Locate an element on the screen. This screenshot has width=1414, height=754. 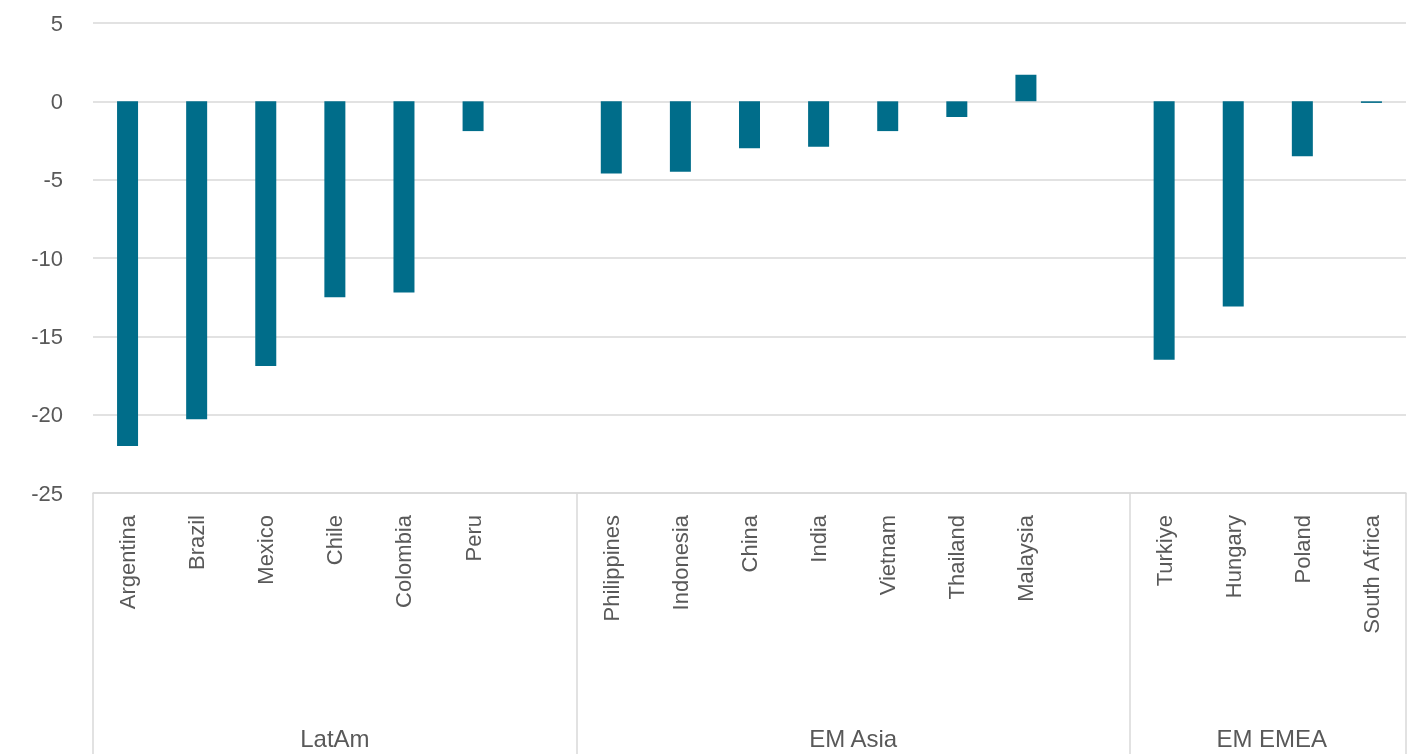
text: EM Asia is located at coordinates (853, 738).